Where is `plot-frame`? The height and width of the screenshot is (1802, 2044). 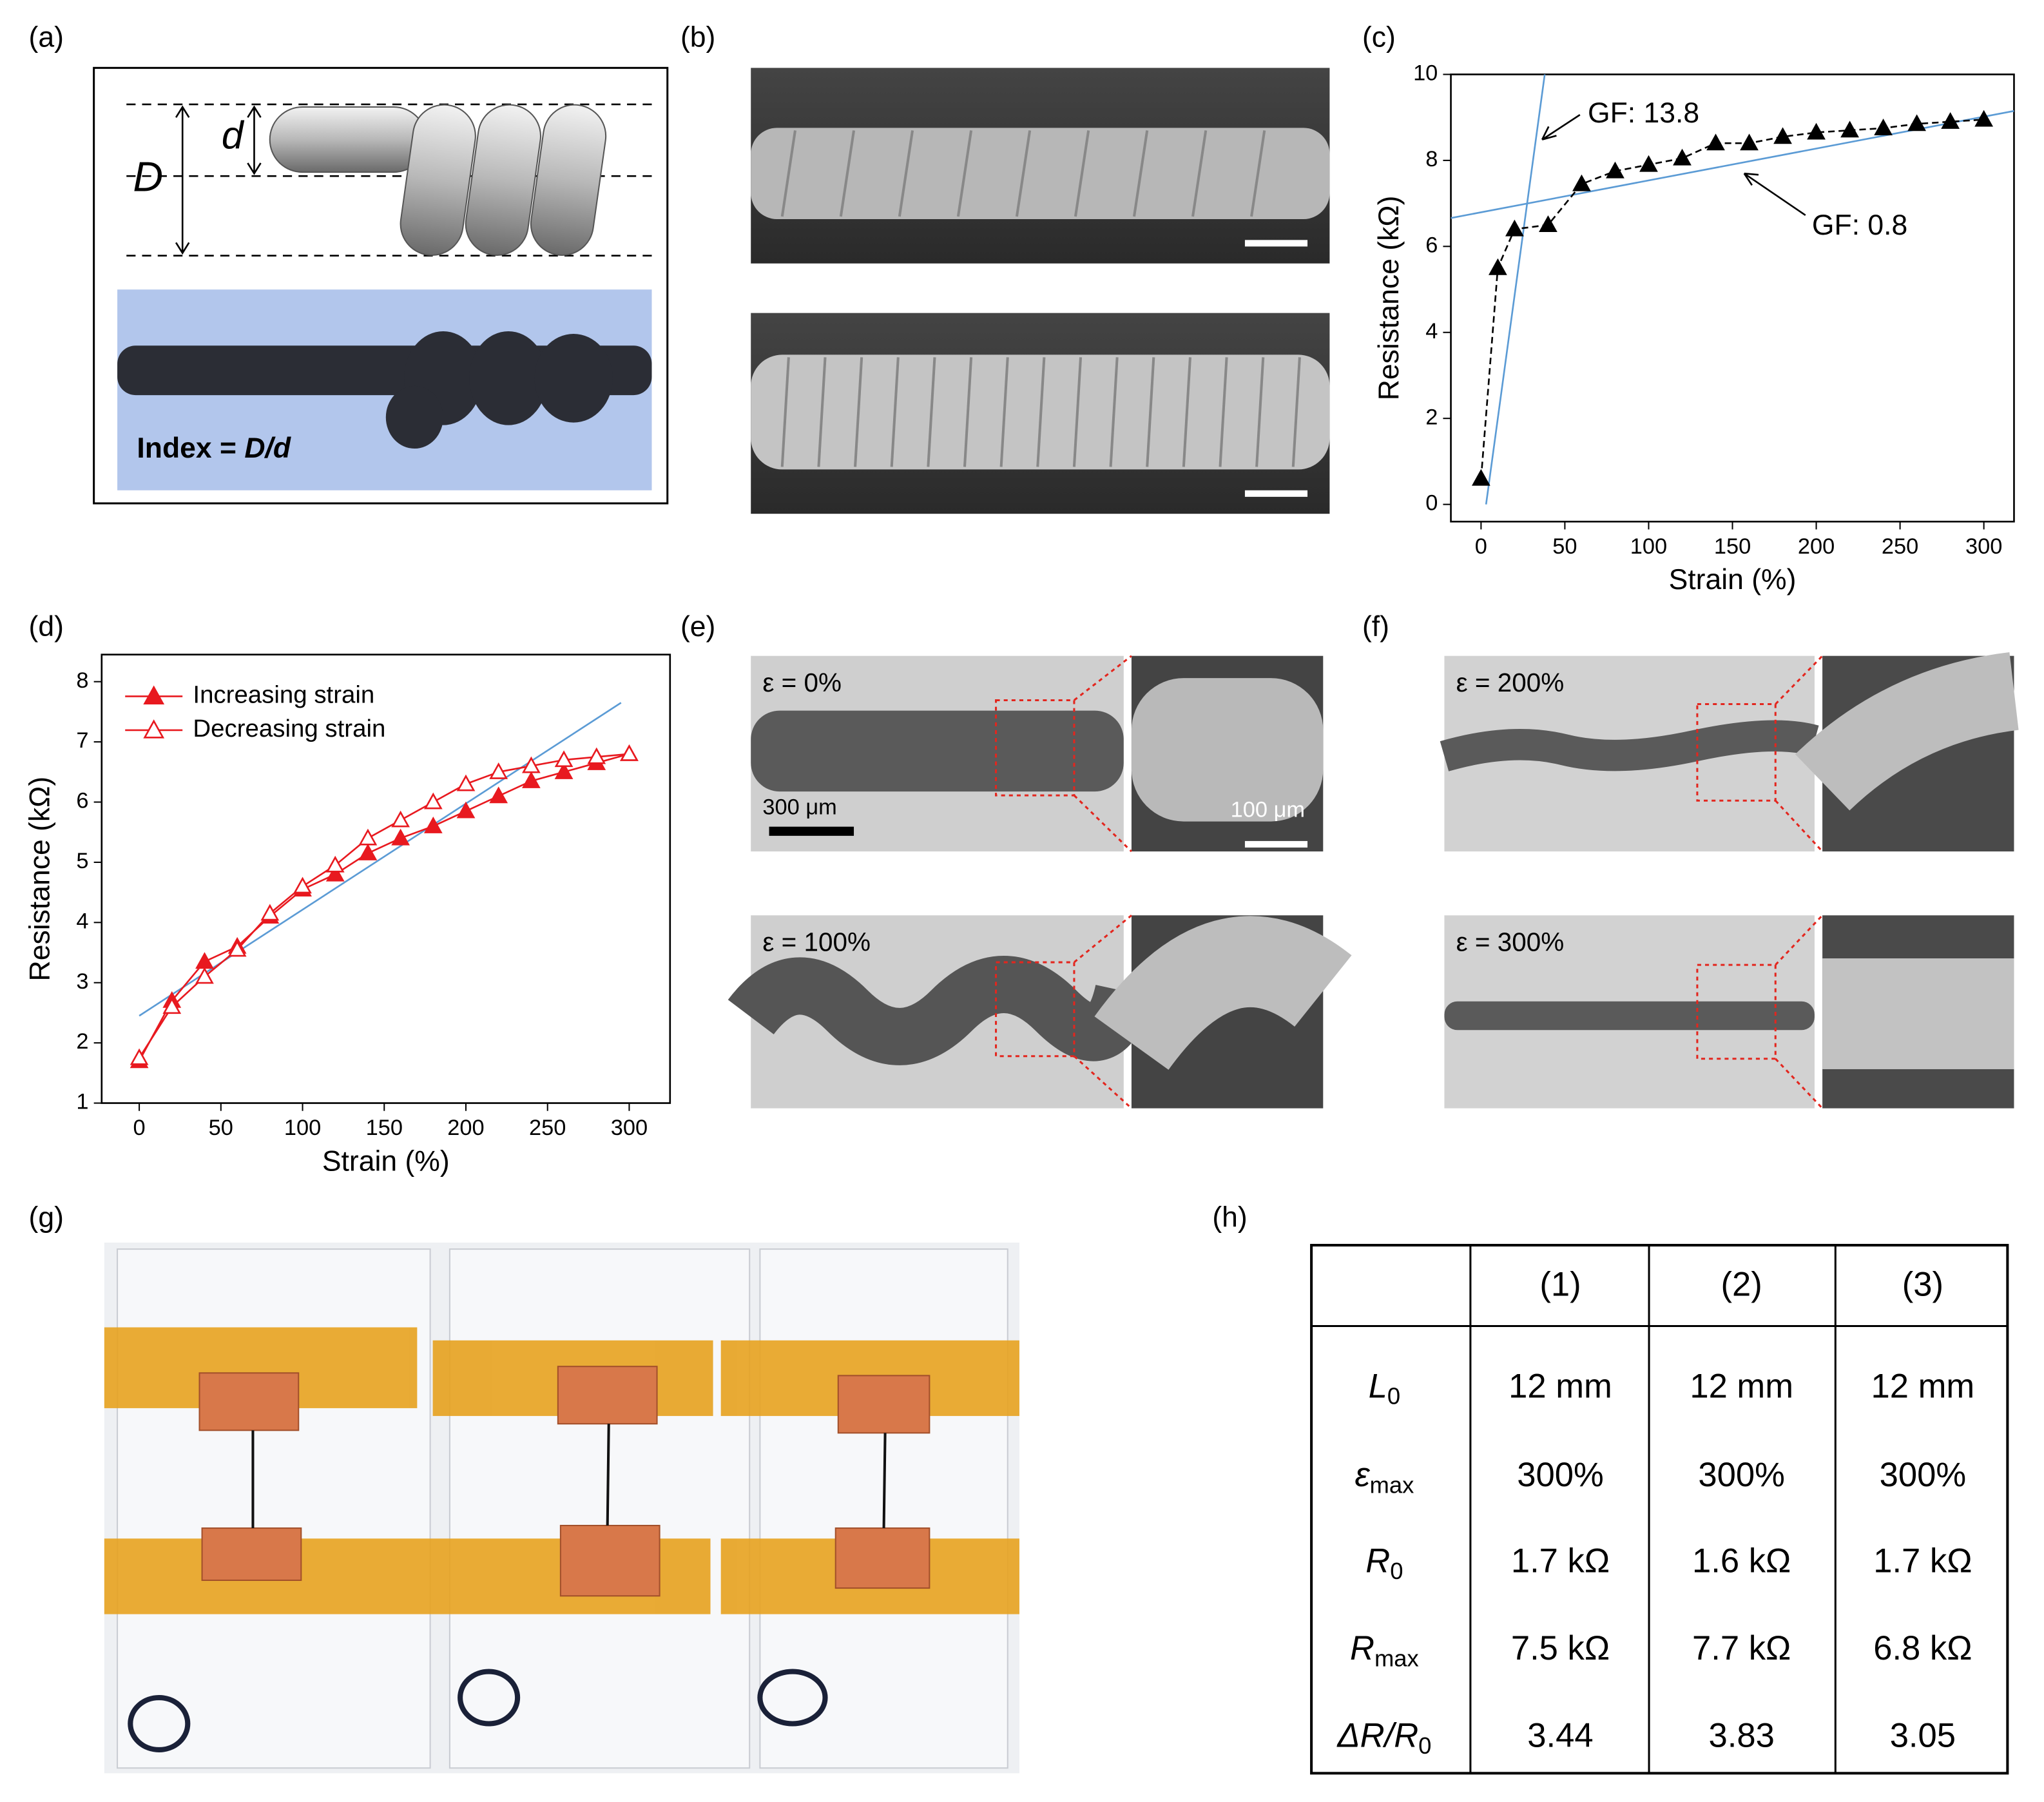
plot-frame is located at coordinates (386, 879).